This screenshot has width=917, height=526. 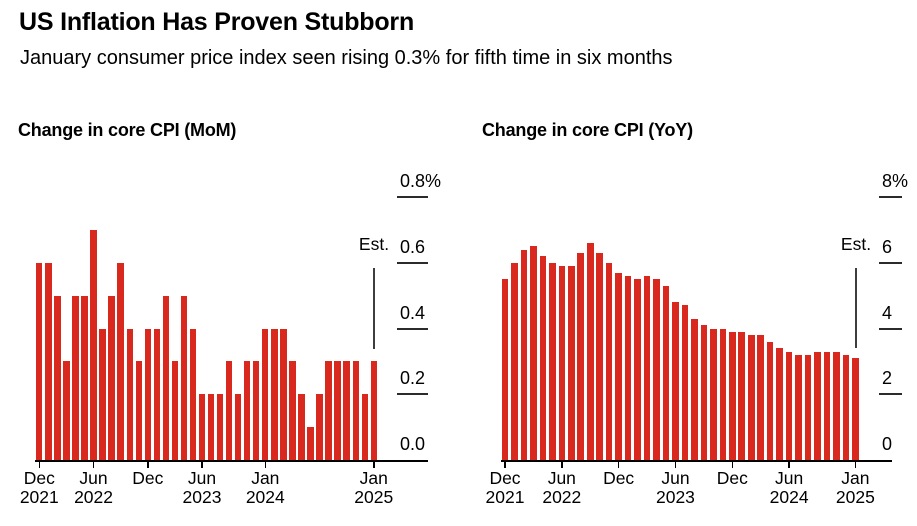 What do you see at coordinates (373, 410) in the screenshot?
I see `mom-bar-estimate` at bounding box center [373, 410].